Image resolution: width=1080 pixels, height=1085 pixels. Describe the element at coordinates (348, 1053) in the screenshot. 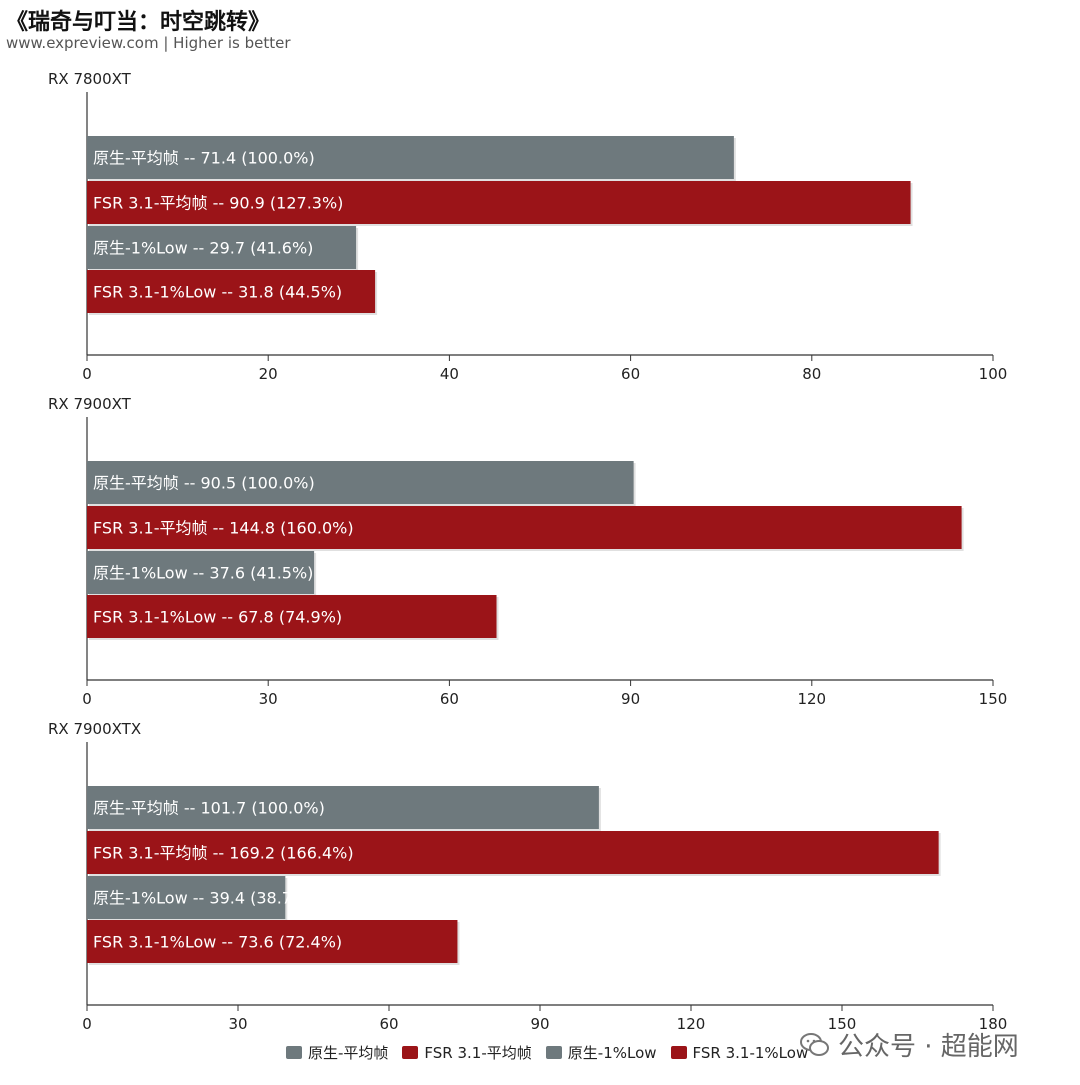

I see `legend-label: 原生-平均帧` at that location.